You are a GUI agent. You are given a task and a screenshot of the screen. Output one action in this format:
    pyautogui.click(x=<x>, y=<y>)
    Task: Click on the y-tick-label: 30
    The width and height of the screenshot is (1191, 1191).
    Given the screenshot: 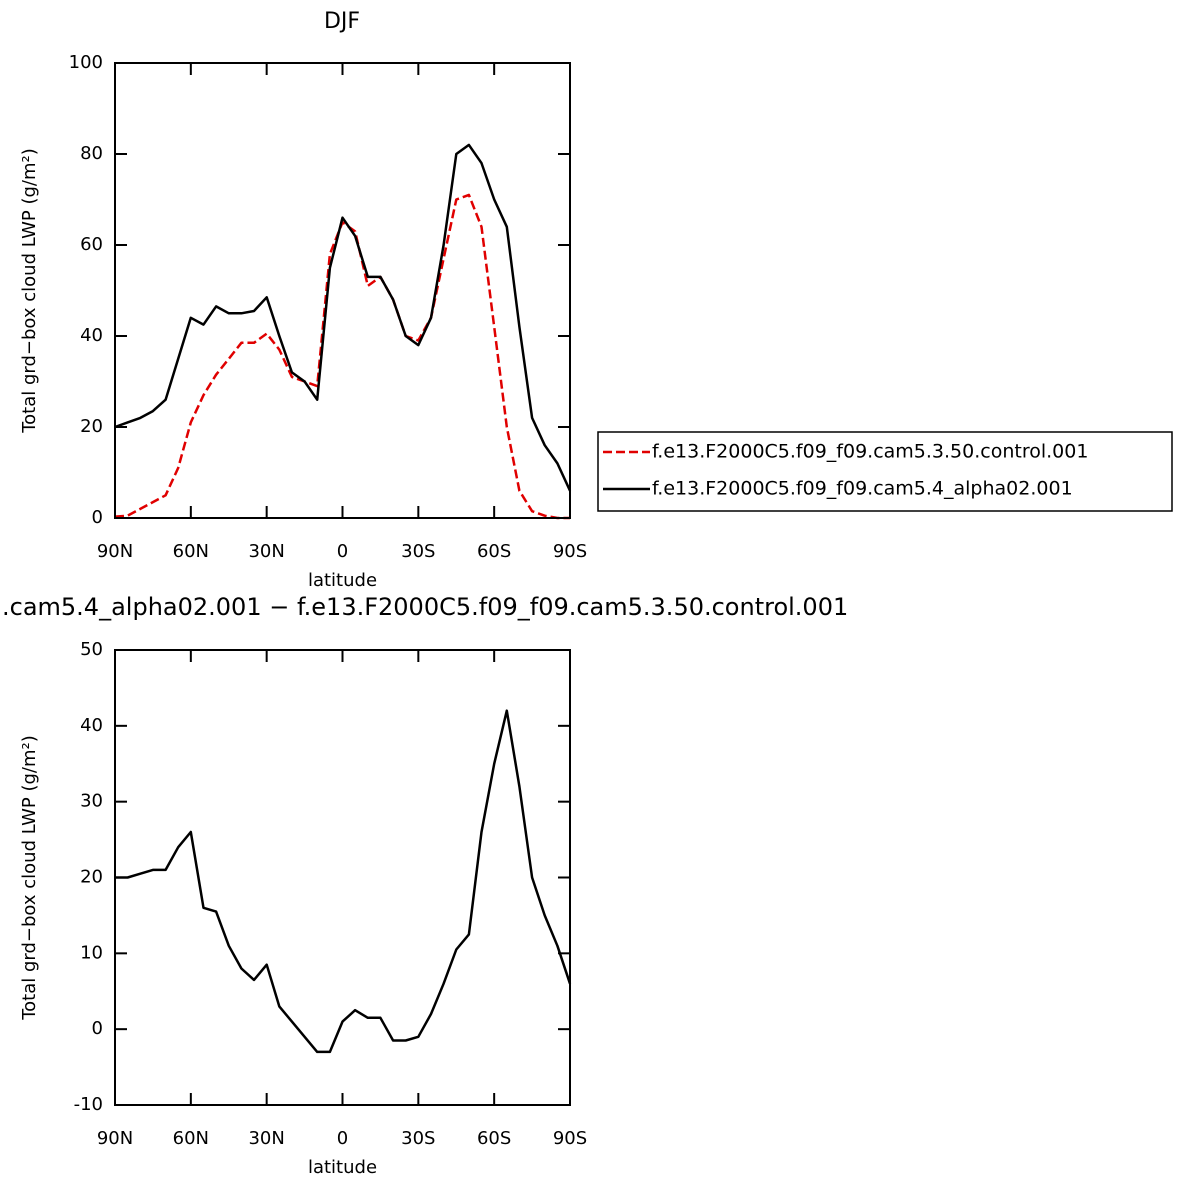 What is the action you would take?
    pyautogui.click(x=91, y=801)
    